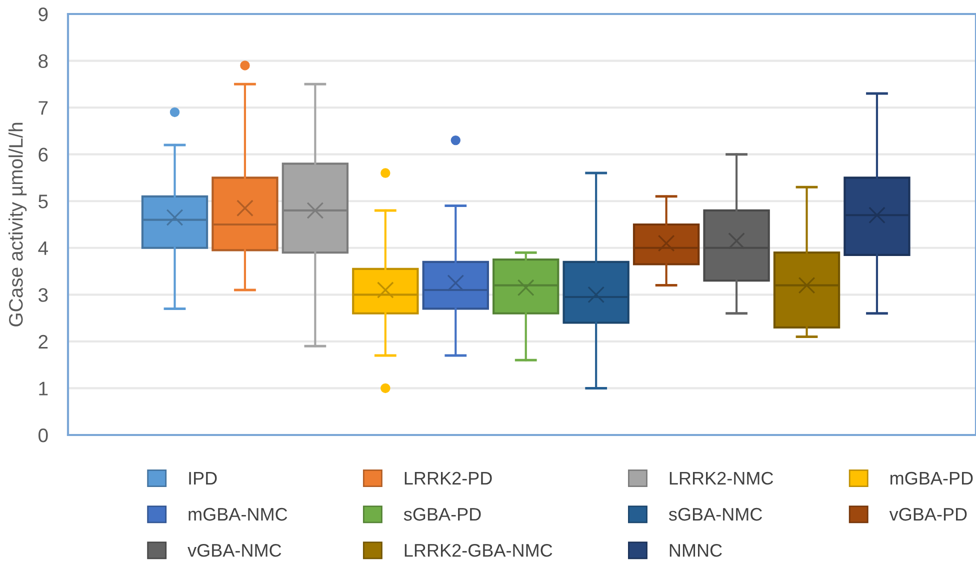 The image size is (976, 576). Describe the element at coordinates (928, 514) in the screenshot. I see `legend-label: vGBA-PD` at that location.